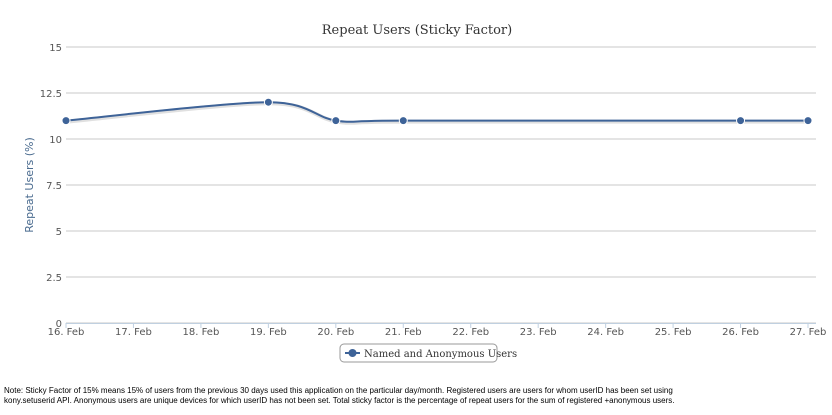 This screenshot has width=832, height=415. I want to click on x-tick-label: 16. Feb, so click(66, 332).